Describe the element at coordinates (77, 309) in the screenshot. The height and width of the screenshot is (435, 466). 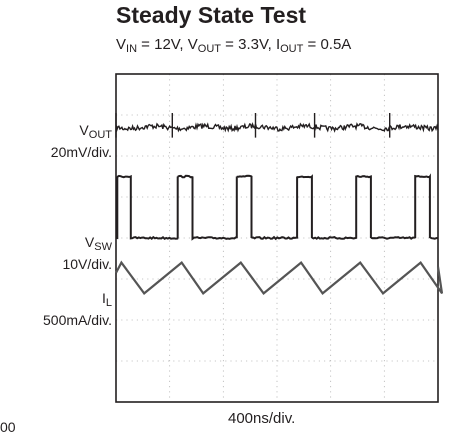
I see `il-channel-label: IL 500mA/div.` at that location.